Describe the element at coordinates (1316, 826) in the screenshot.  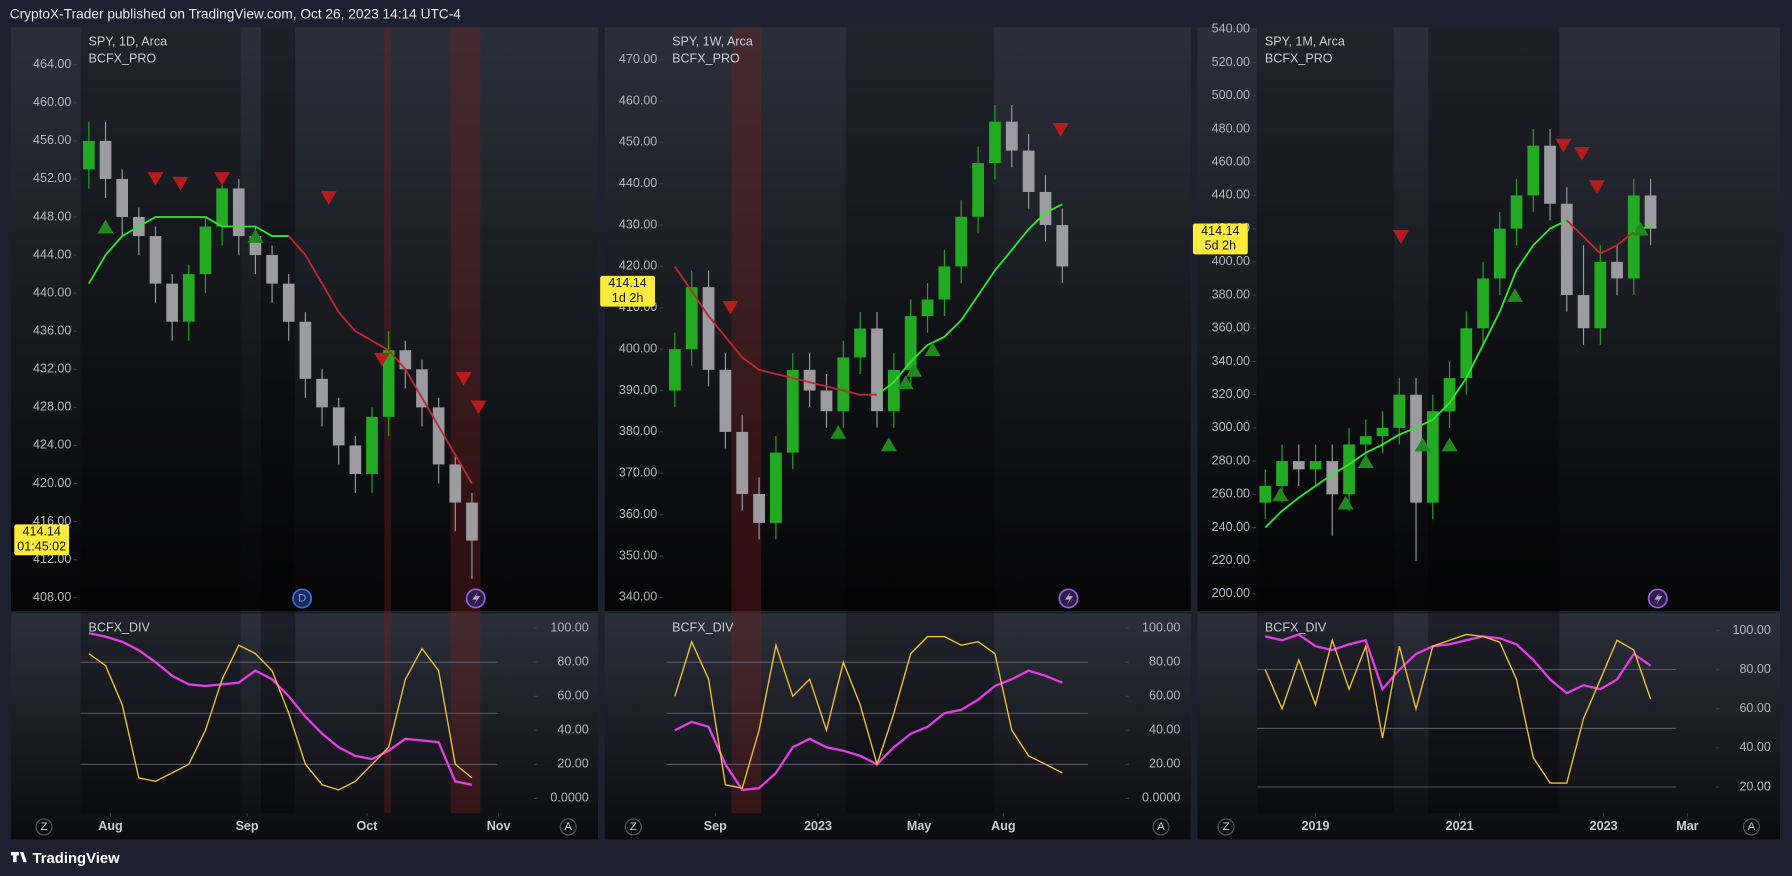
I see `x-tick-label: 2019` at that location.